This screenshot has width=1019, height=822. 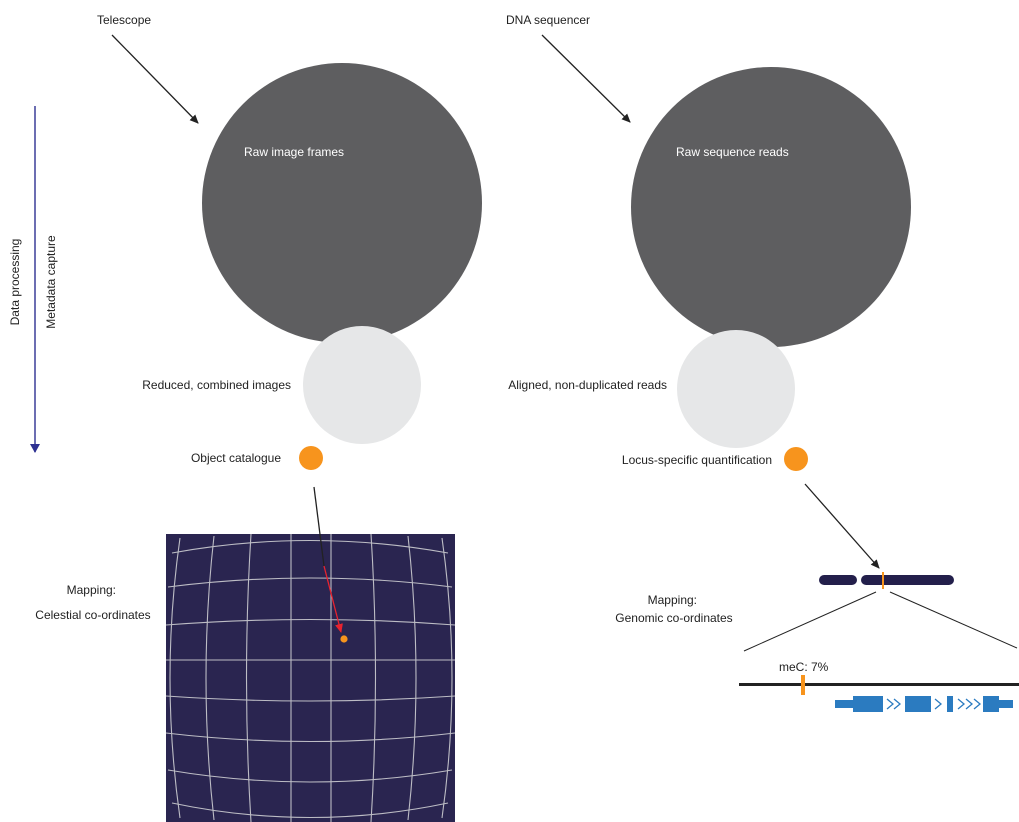 I want to click on quantification-to-chromosome-arrow, so click(x=842, y=526).